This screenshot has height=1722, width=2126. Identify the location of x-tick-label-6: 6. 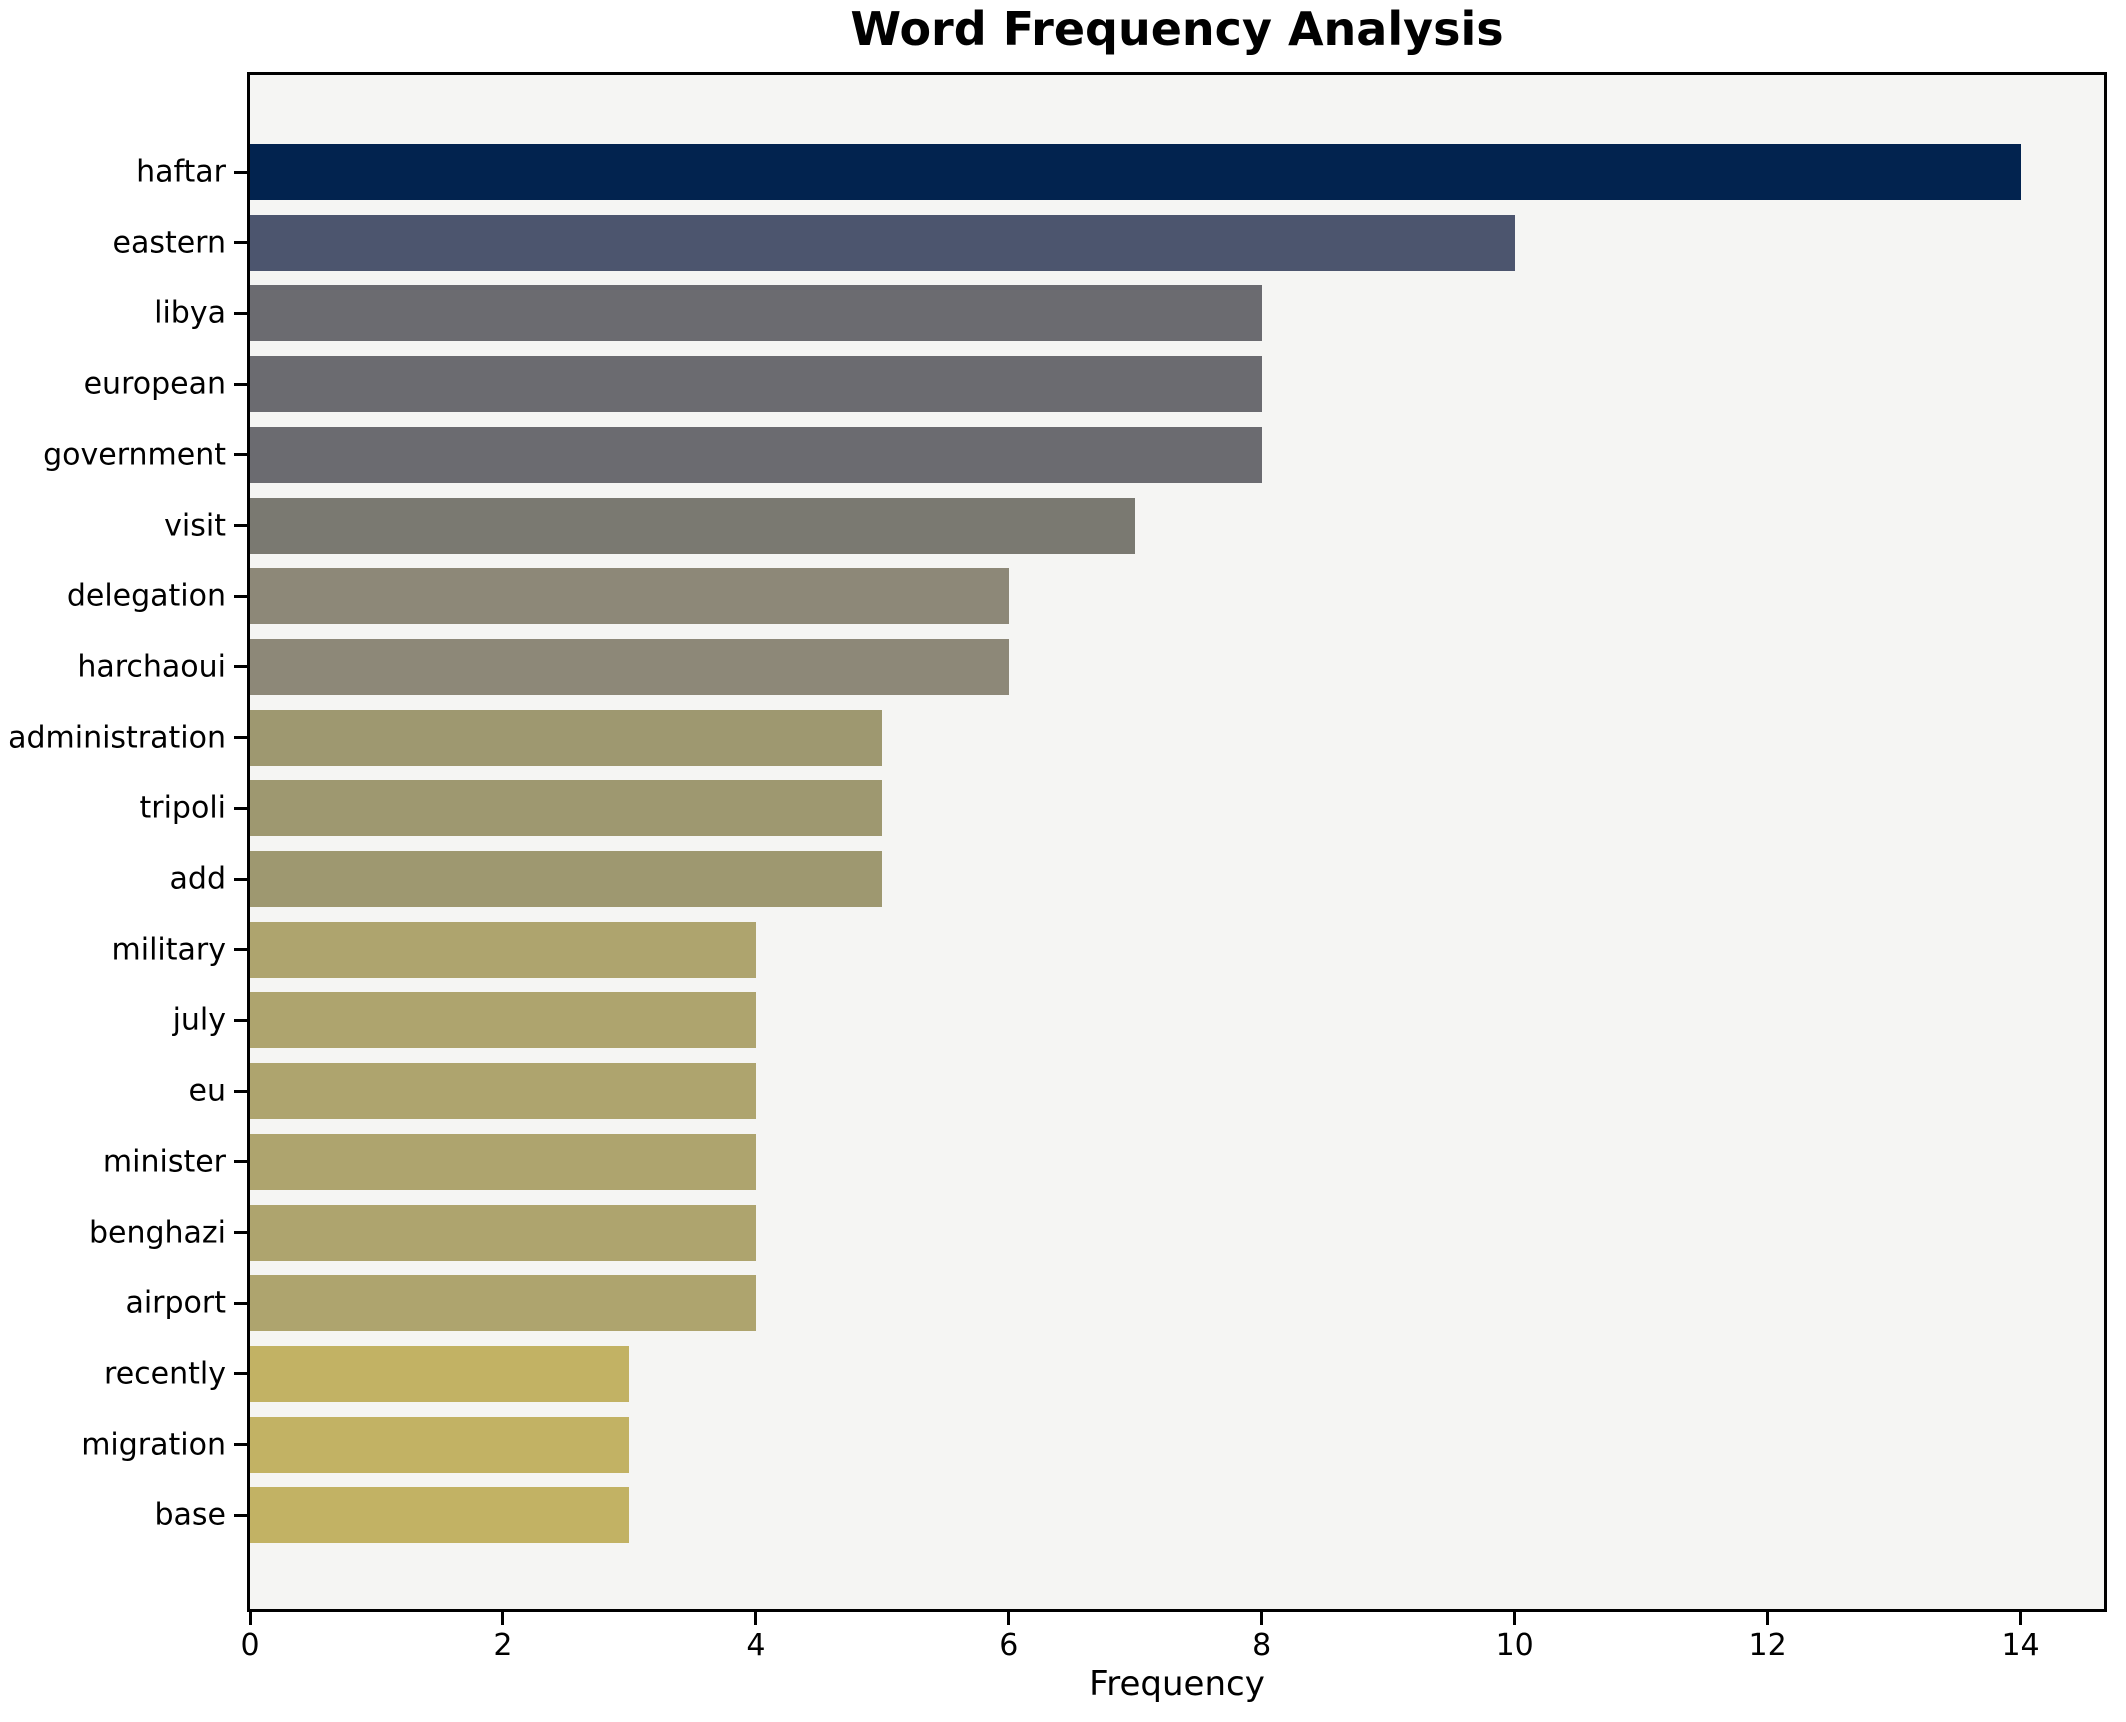
(1009, 1645).